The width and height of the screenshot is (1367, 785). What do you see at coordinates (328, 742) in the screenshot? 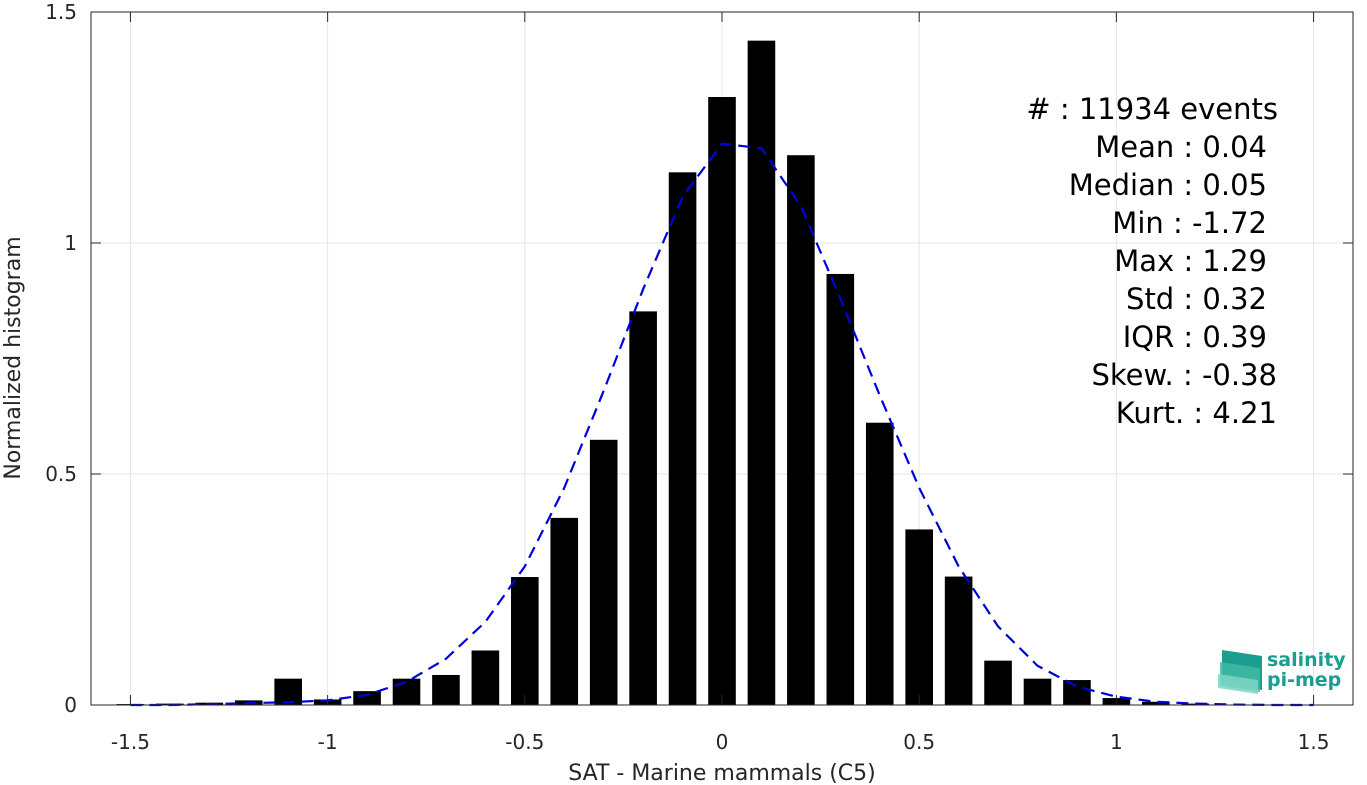
I see `x-tick-label: -1` at bounding box center [328, 742].